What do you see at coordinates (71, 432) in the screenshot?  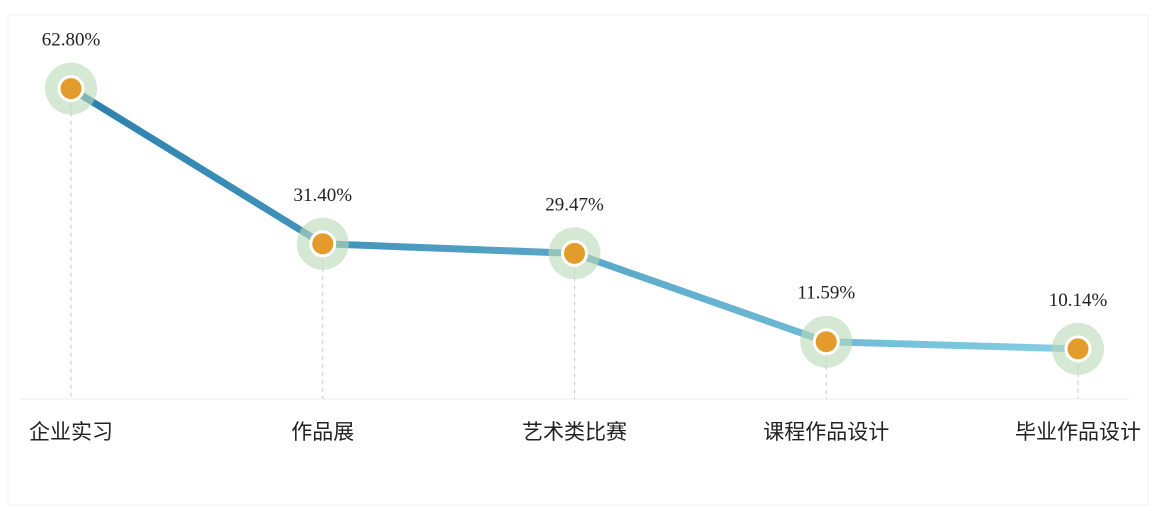 I see `x-tick-label: 企业实习` at bounding box center [71, 432].